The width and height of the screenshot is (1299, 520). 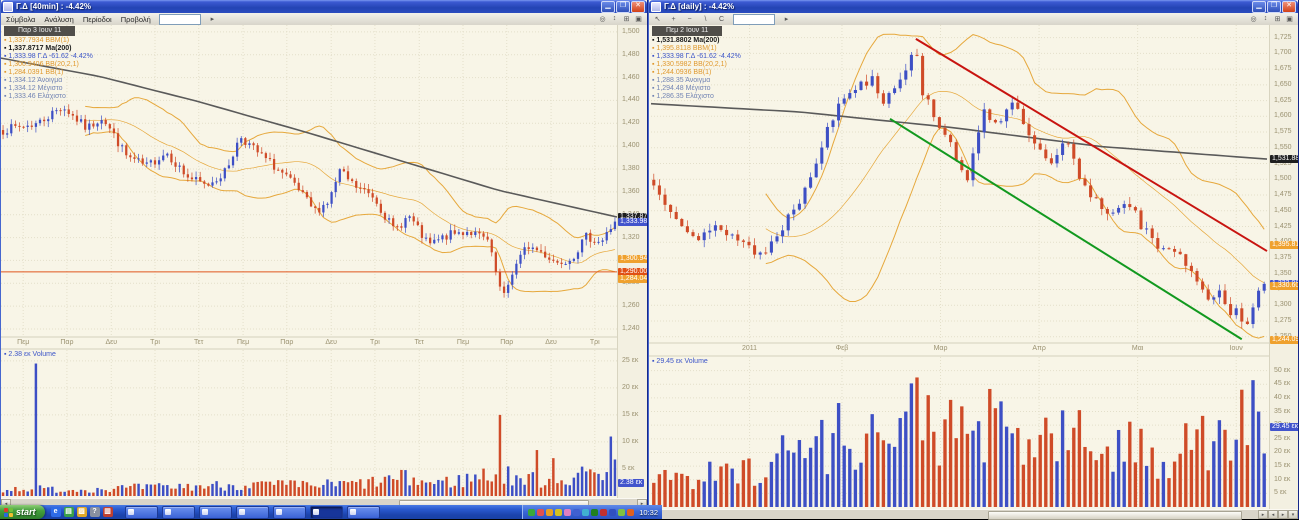 What do you see at coordinates (1284, 426) in the screenshot?
I see `volume-badge: 29.45 εκ` at bounding box center [1284, 426].